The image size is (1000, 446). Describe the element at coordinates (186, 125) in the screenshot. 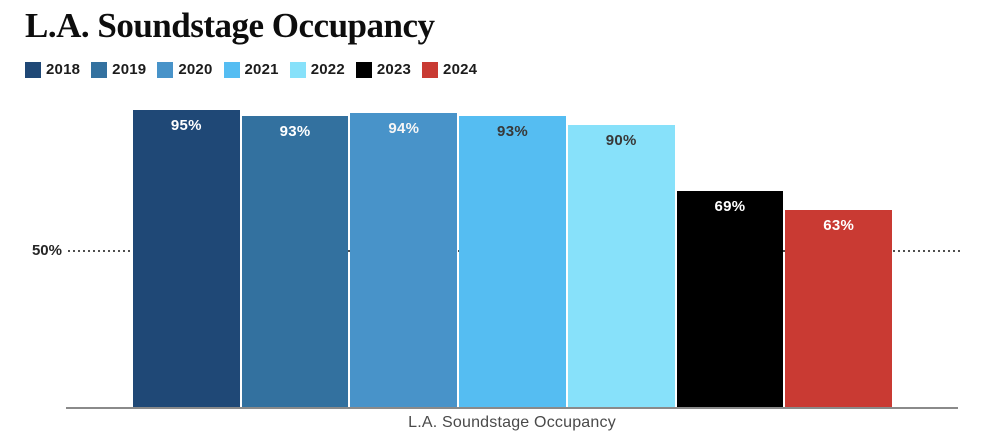

I see `bar-value-label-2018: 95%` at that location.